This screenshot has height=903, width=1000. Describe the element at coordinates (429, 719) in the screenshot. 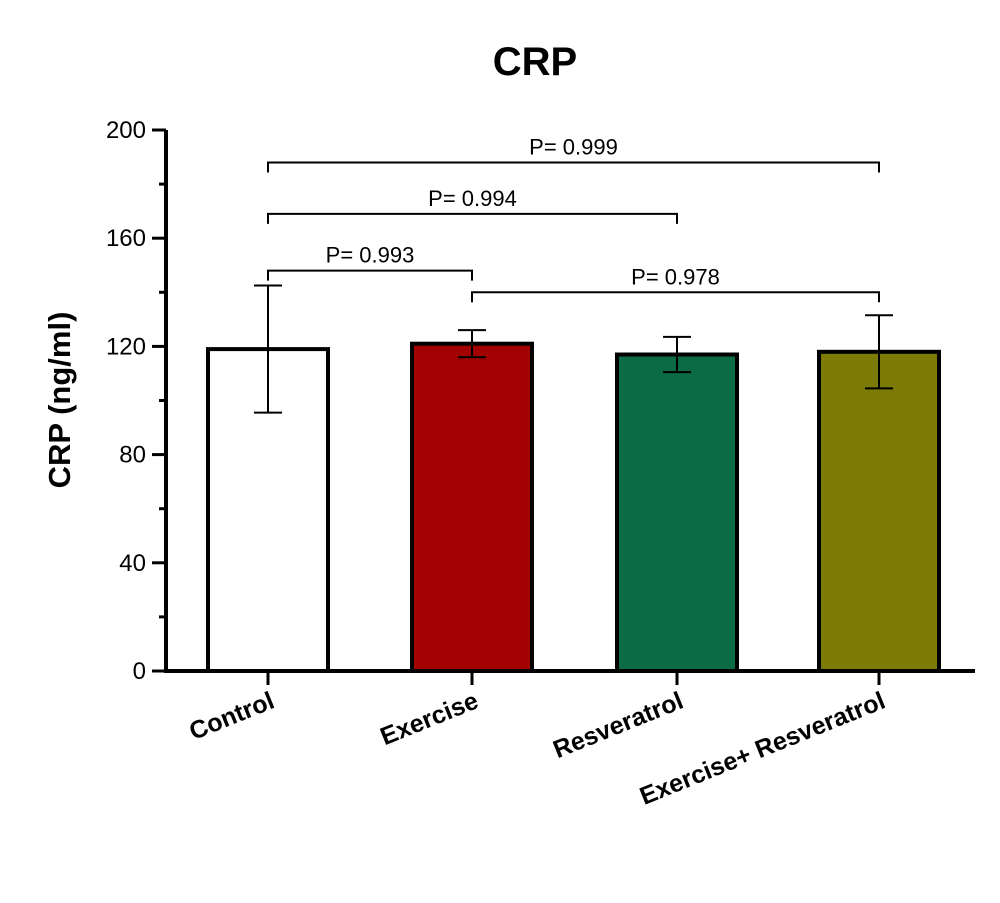

I see `category-label: Exercise` at that location.